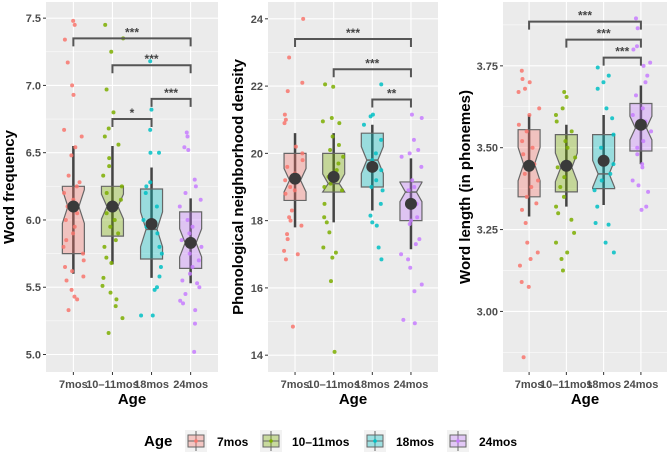 The width and height of the screenshot is (669, 454). I want to click on x-tick-label: 24mos, so click(411, 385).